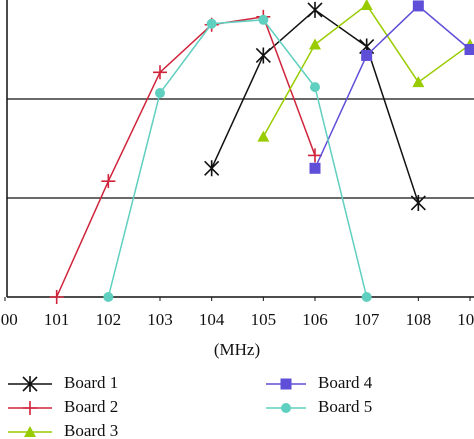 This screenshot has height=439, width=474. I want to click on legend-label: Board 4, so click(345, 382).